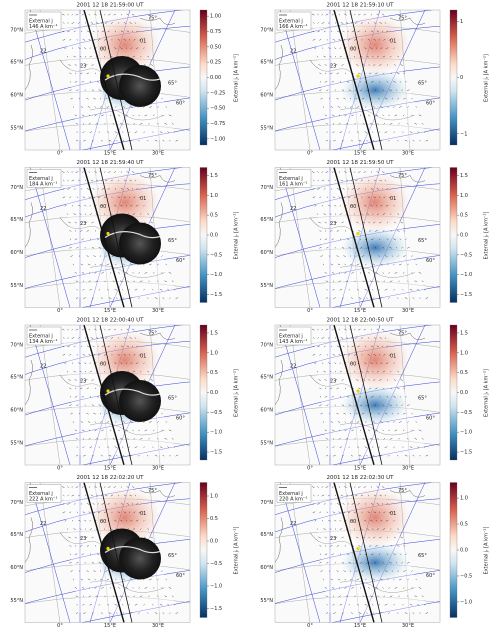 The height and width of the screenshot is (635, 500). I want to click on all-sky-image, so click(140, 86).